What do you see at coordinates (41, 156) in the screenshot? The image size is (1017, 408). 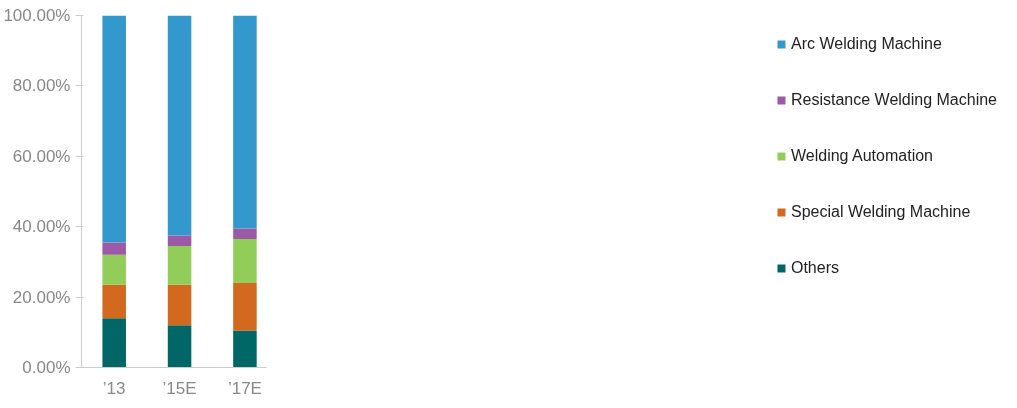 I see `y-tick-label: 60.00%` at bounding box center [41, 156].